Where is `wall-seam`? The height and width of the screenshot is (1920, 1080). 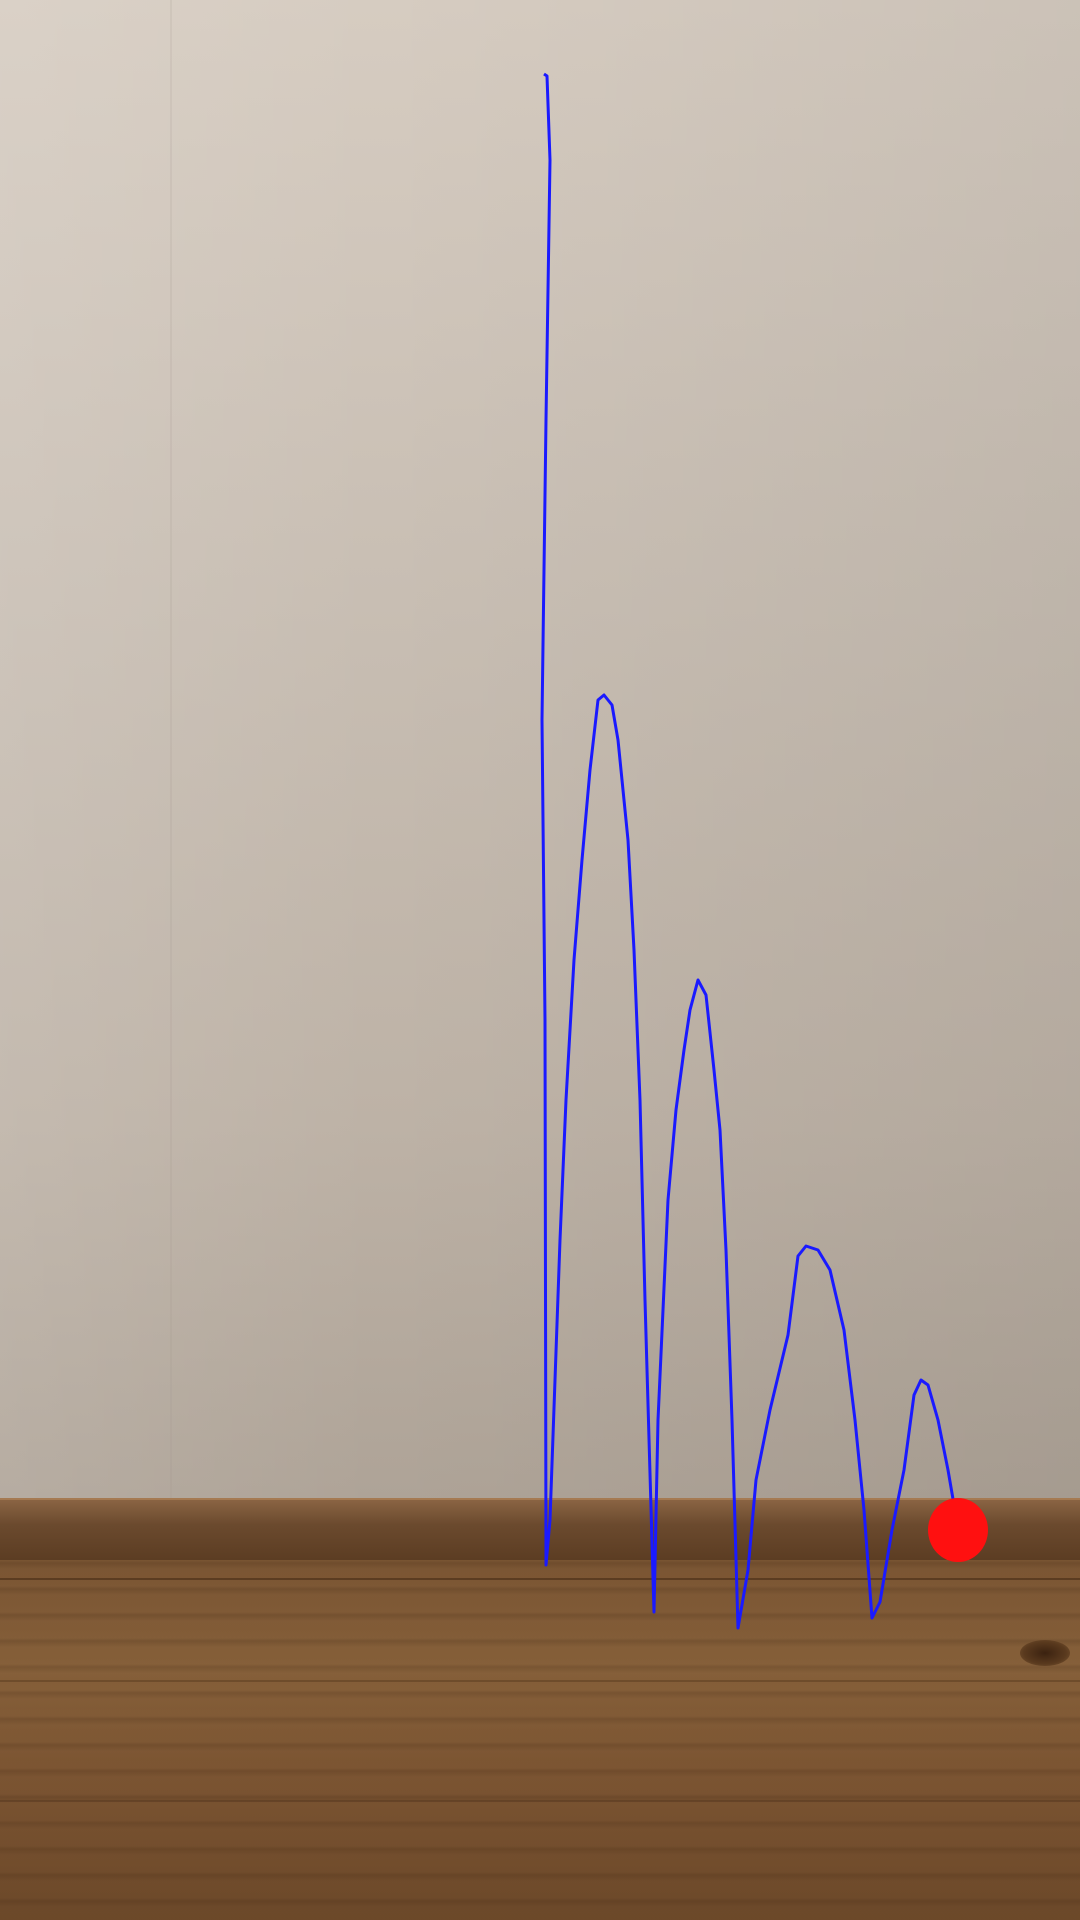
wall-seam is located at coordinates (171, 750).